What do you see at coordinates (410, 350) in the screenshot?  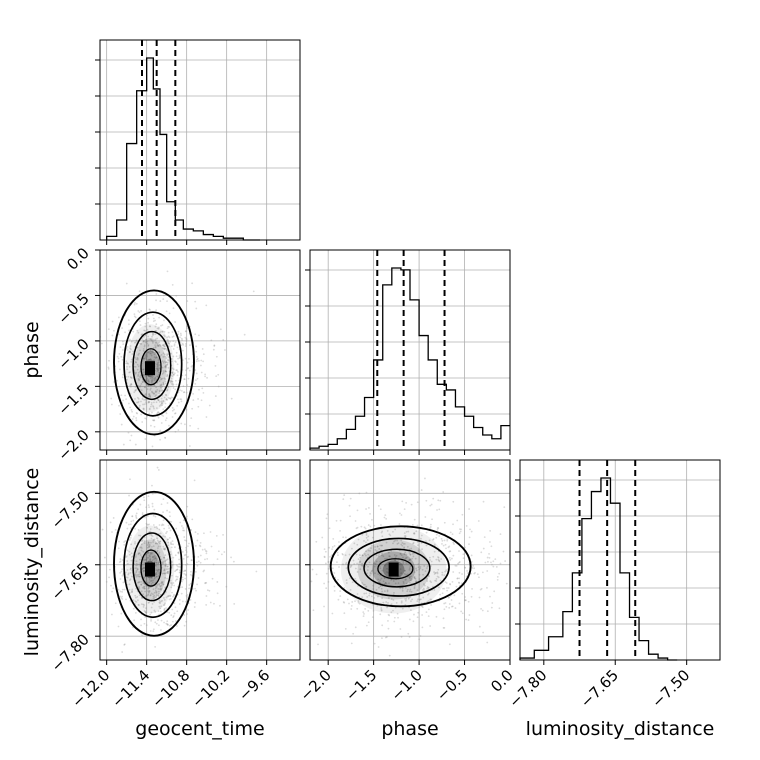 I see `panel-frame` at bounding box center [410, 350].